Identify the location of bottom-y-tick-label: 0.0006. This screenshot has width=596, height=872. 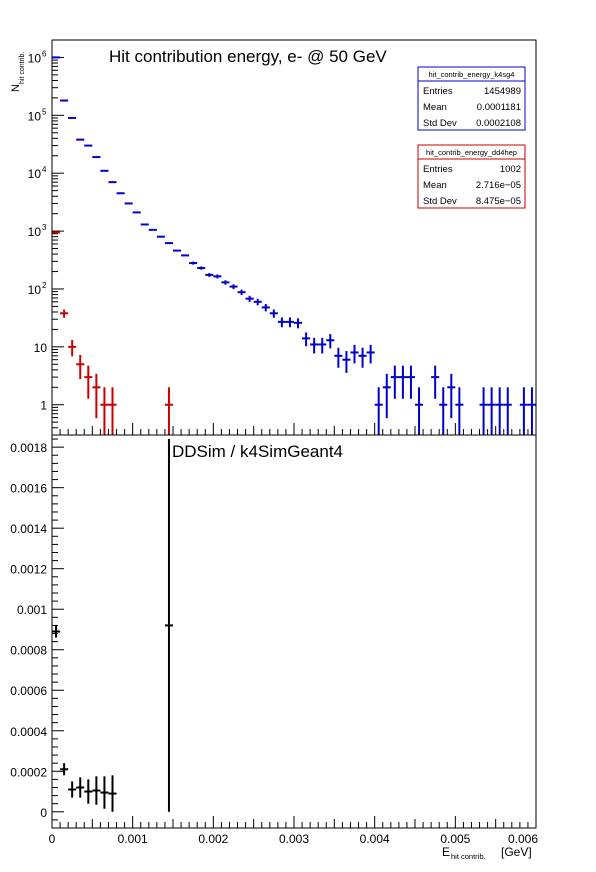
(28, 691).